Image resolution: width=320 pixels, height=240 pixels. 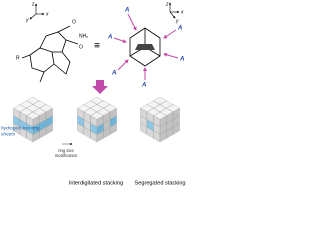 I want to click on arrow-label: ring size, so click(x=66, y=150).